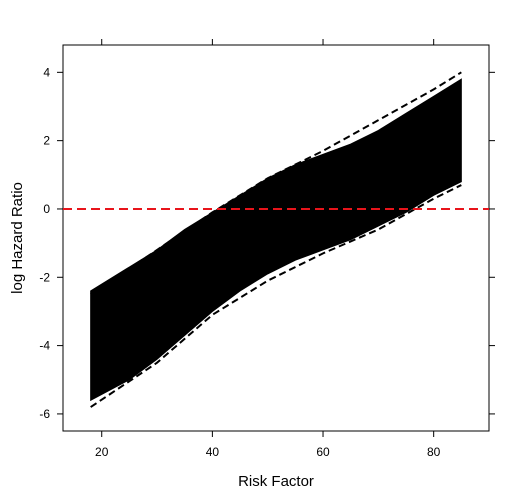 This screenshot has height=502, width=529. What do you see at coordinates (46, 209) in the screenshot?
I see `y-tick-label-0: 0` at bounding box center [46, 209].